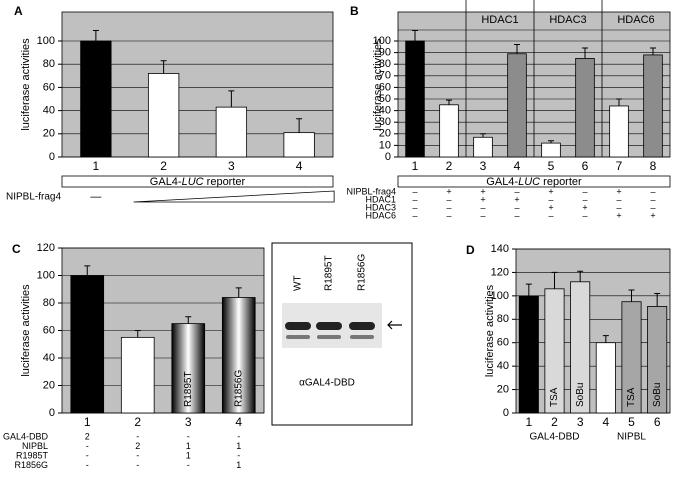 This screenshot has height=477, width=676. What do you see at coordinates (16, 249) in the screenshot?
I see `panel-letter: C` at bounding box center [16, 249].